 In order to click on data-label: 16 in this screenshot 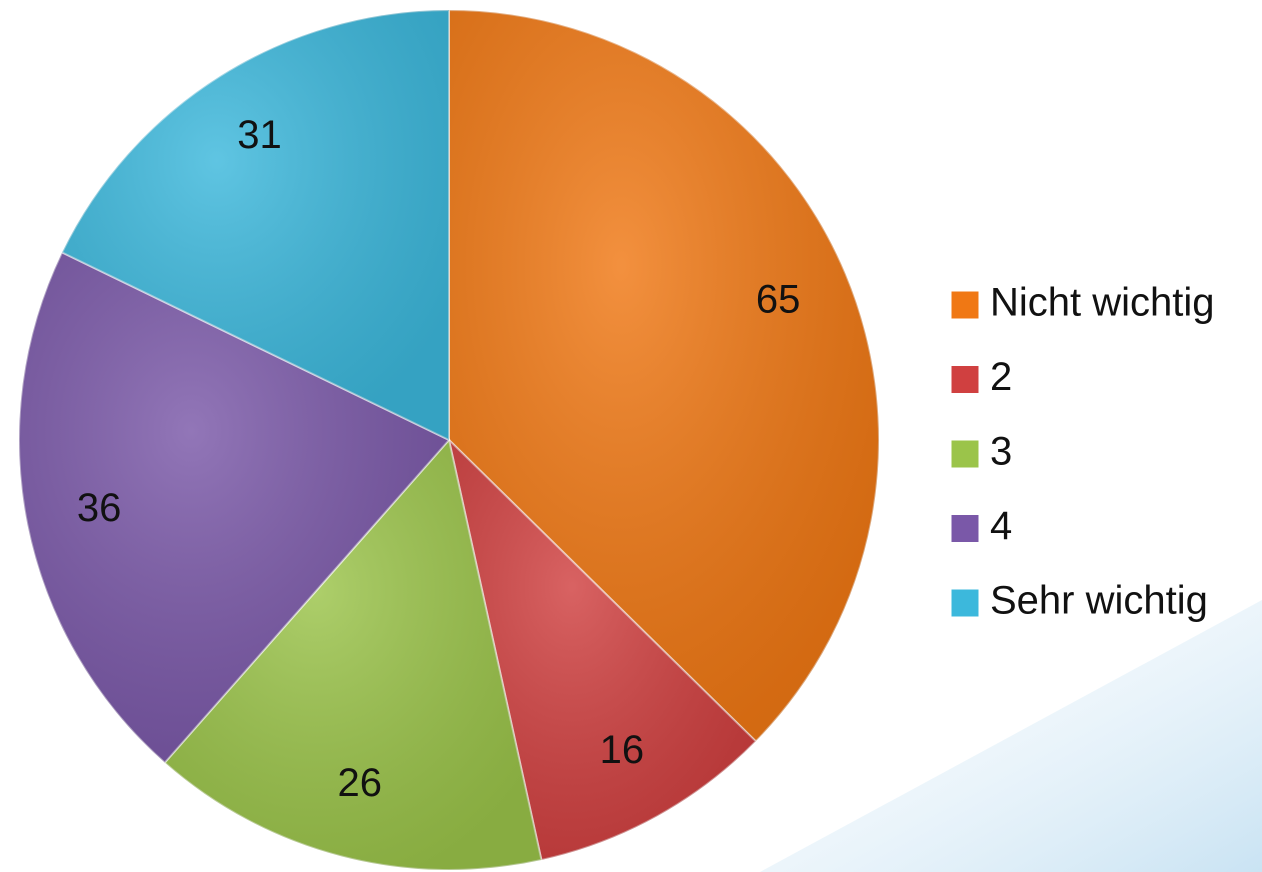, I will do `click(622, 750)`.